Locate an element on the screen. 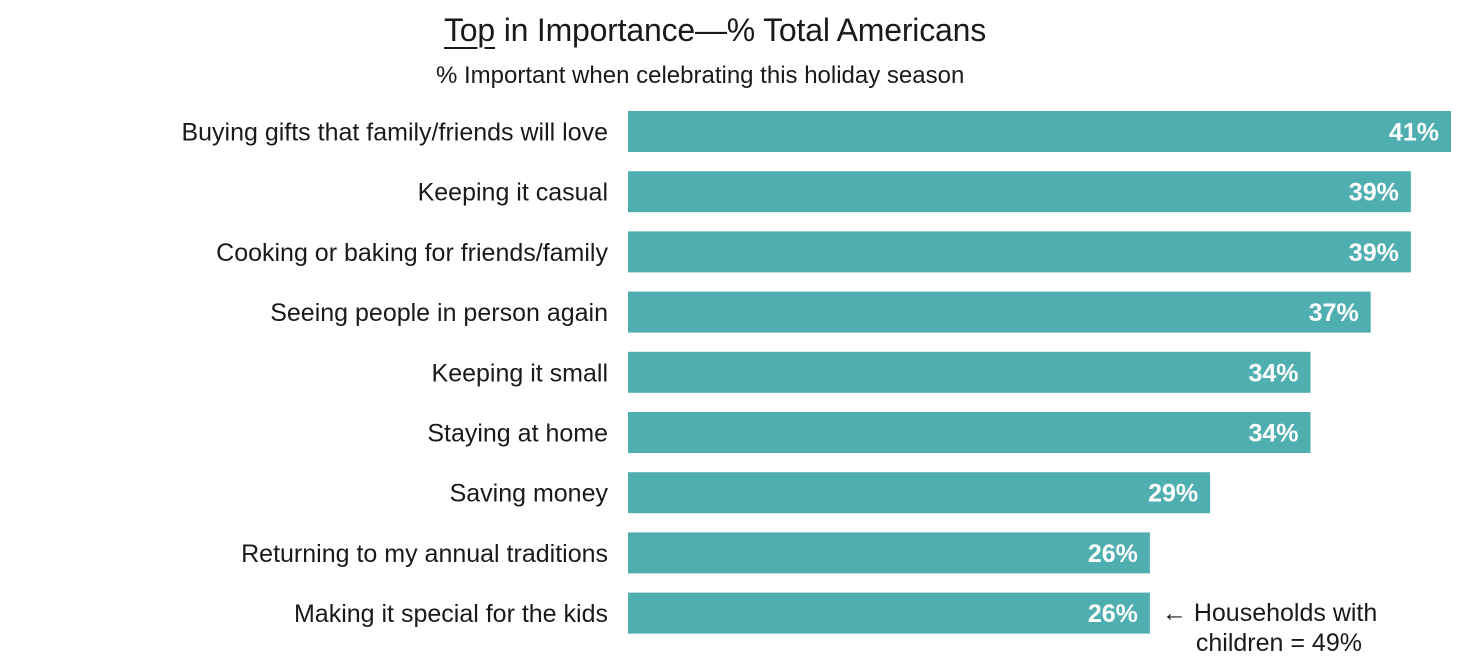 Image resolution: width=1480 pixels, height=664 pixels. chart-title: Top in Importance—% Total Americans is located at coordinates (715, 30).